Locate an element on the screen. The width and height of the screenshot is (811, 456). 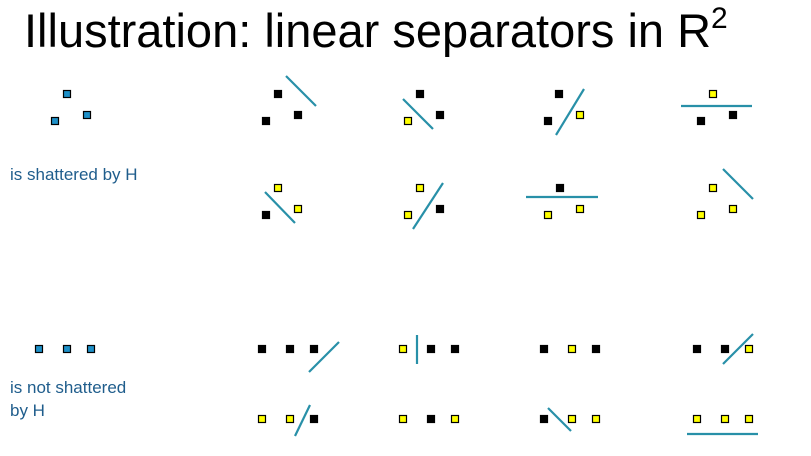
title-superscript: 2 is located at coordinates (719, 18).